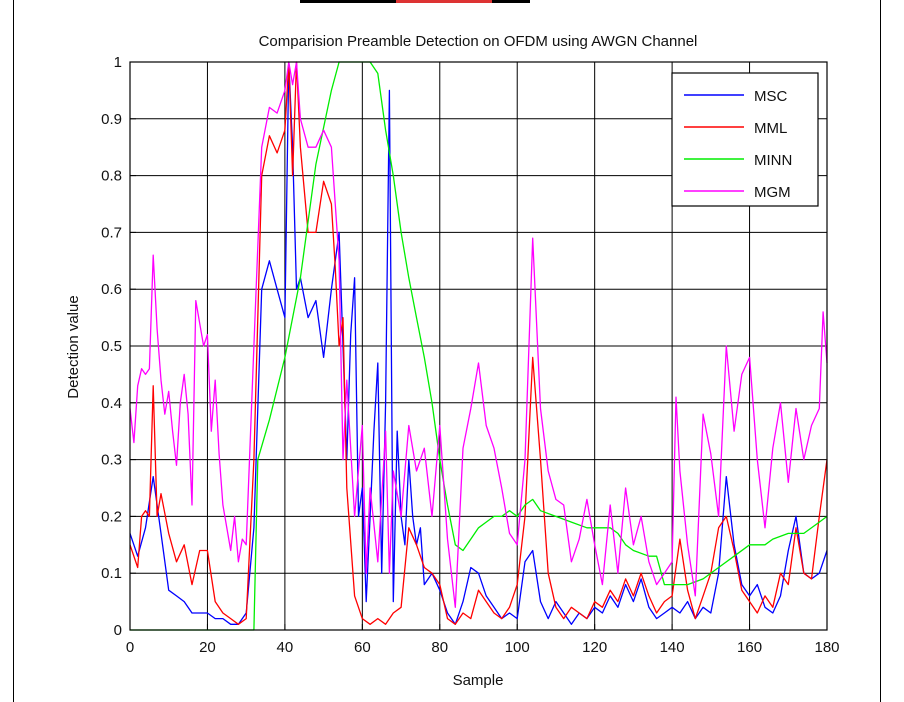  I want to click on y-tick-label: 0.4, so click(111, 403).